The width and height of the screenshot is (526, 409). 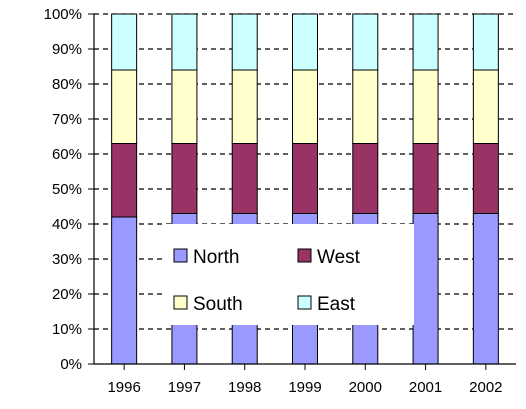 I want to click on legend-label-east: East, so click(x=336, y=304).